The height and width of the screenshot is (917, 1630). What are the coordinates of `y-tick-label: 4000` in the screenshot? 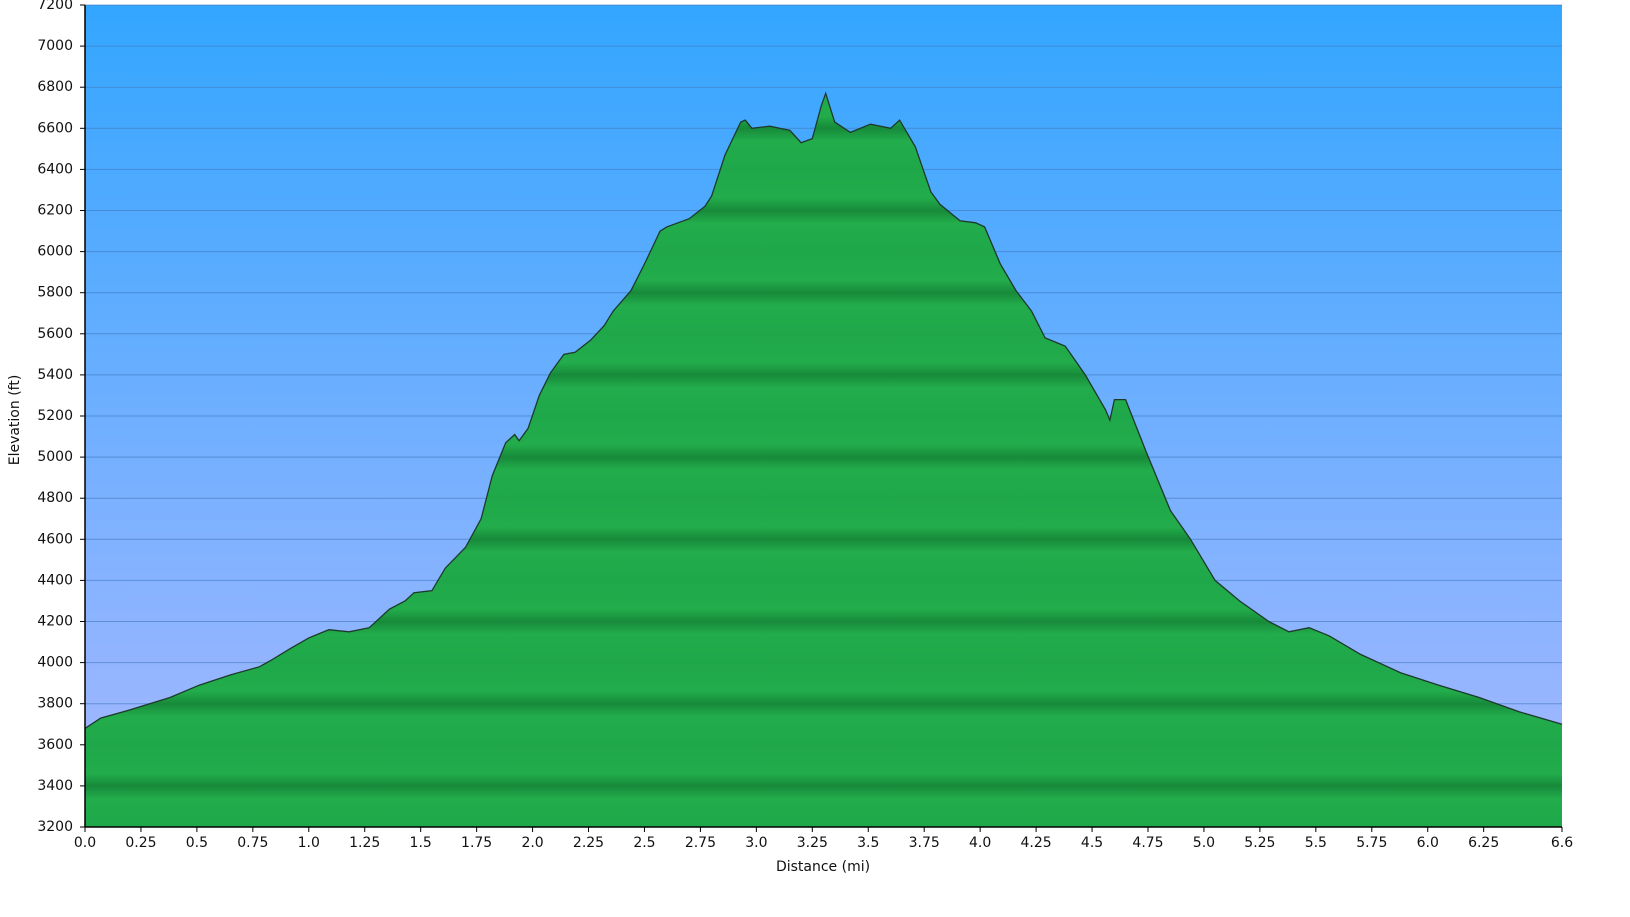 It's located at (55, 663).